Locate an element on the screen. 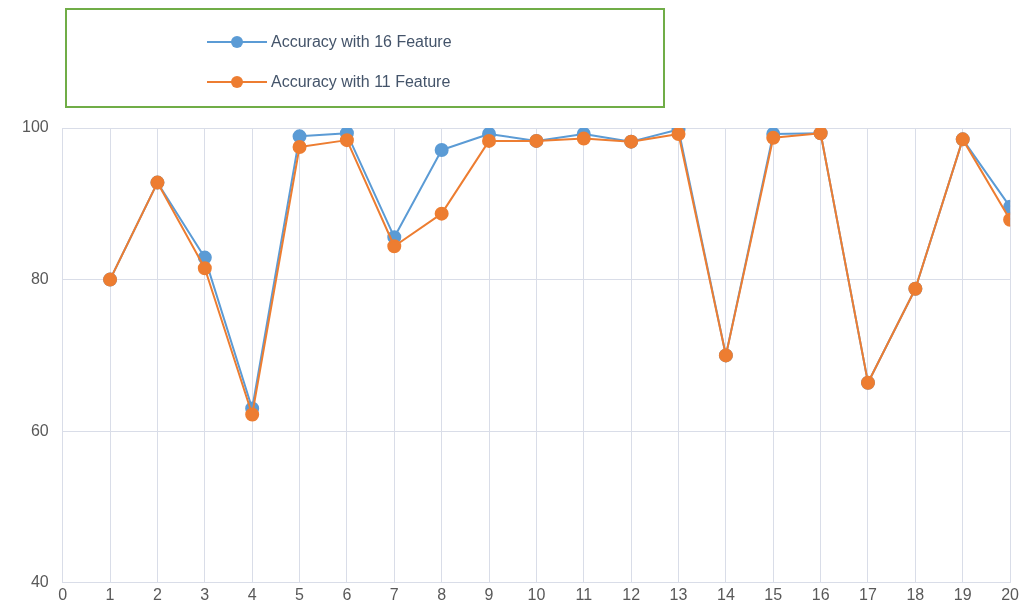  x-tick-label: 19 is located at coordinates (962, 594).